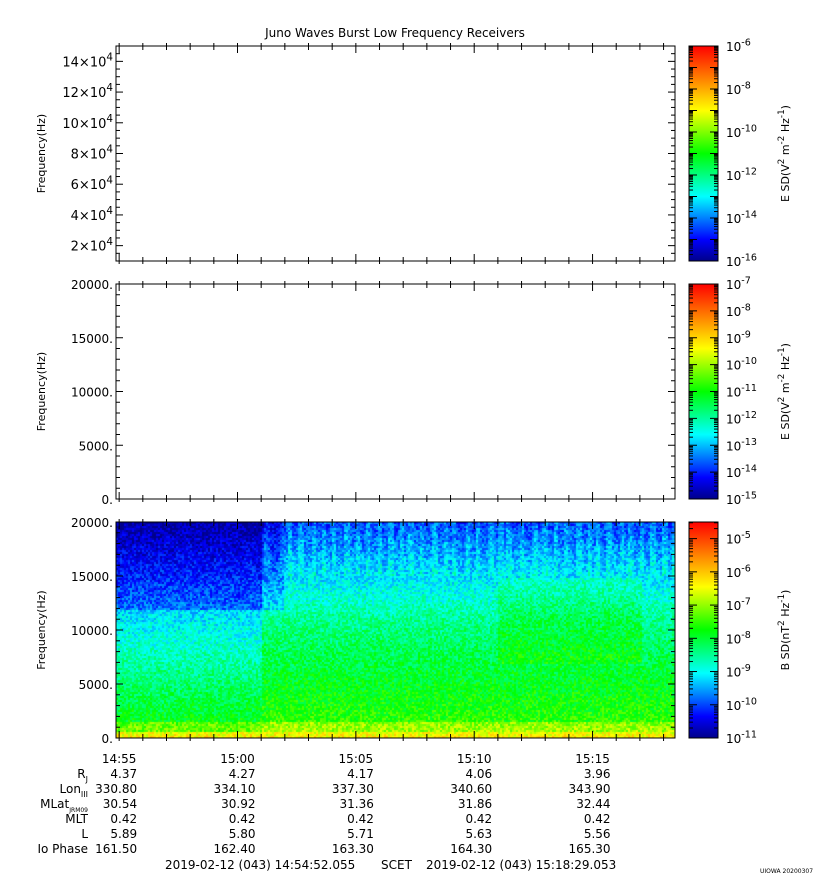 This screenshot has height=884, width=815. I want to click on ephemeris-value: 4.27, so click(242, 774).